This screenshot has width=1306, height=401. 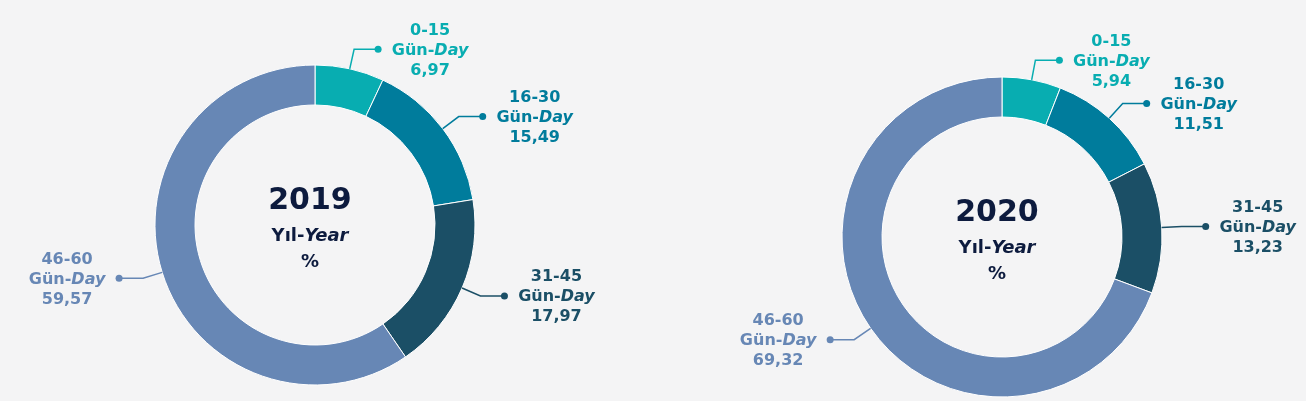 I want to click on data-label: 11,51, so click(x=1198, y=123).